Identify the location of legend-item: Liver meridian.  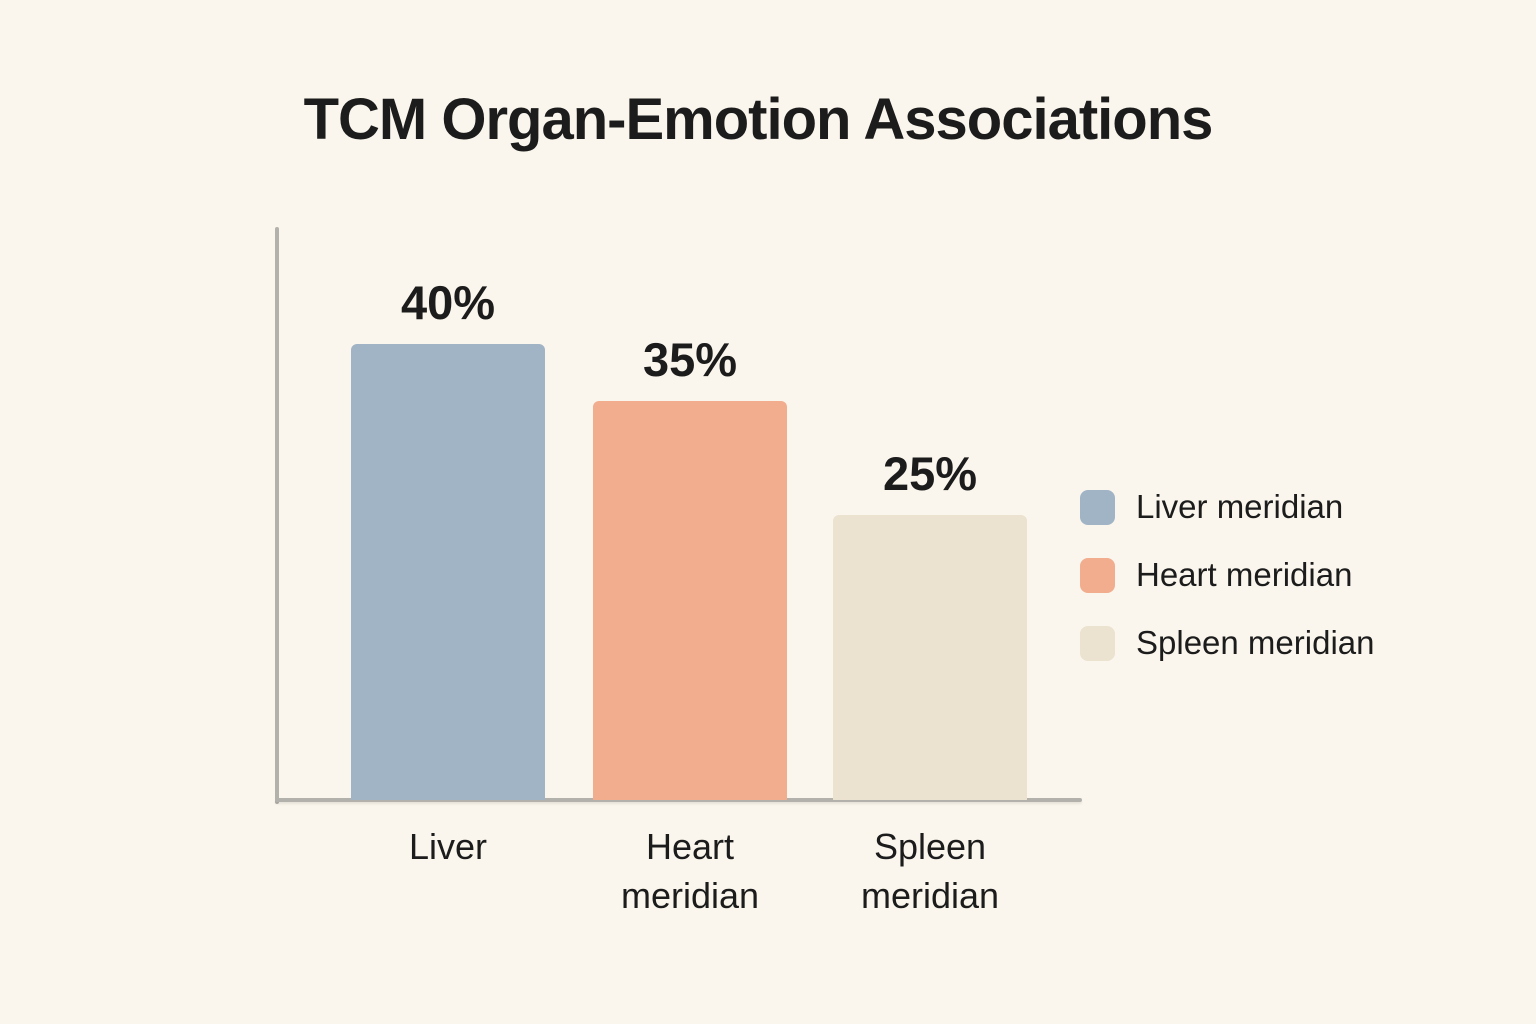
(1227, 507).